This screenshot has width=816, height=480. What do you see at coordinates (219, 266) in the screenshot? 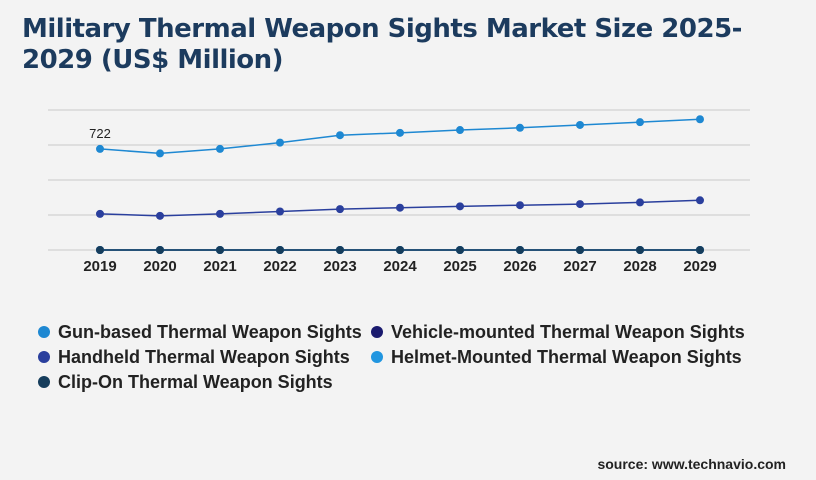
I see `x-tick-label: 2021` at bounding box center [219, 266].